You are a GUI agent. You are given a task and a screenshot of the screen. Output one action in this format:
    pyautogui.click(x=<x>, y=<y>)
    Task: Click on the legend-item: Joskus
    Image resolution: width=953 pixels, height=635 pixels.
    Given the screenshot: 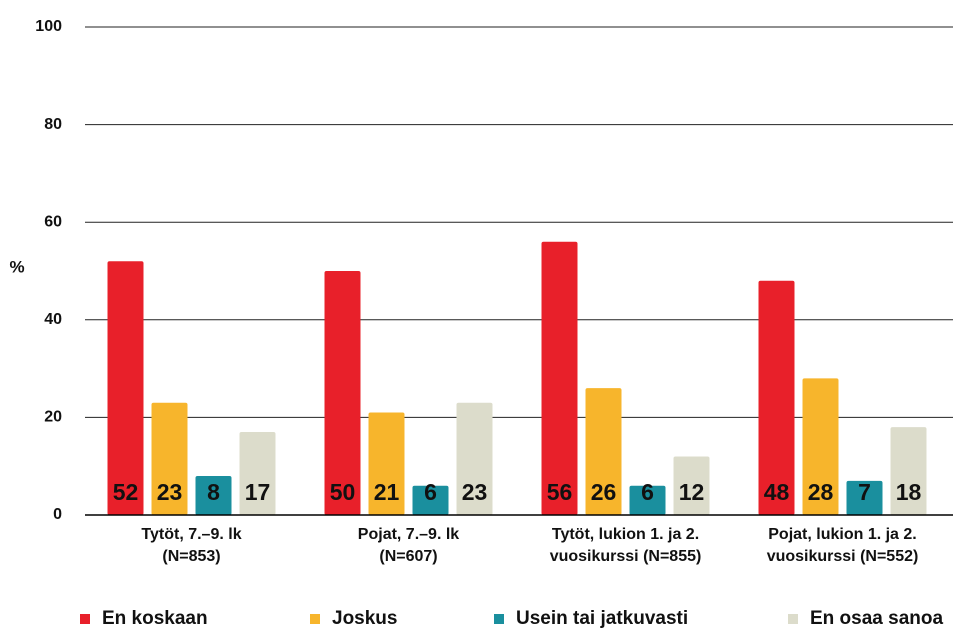 What is the action you would take?
    pyautogui.click(x=353, y=619)
    